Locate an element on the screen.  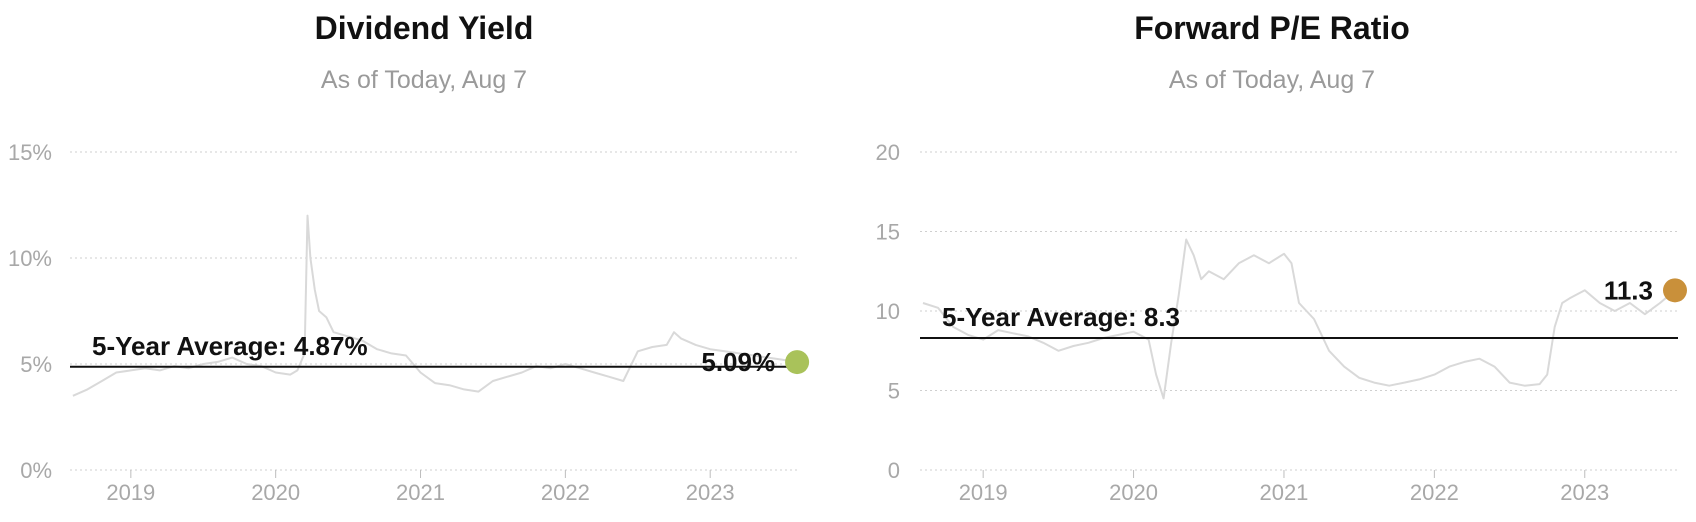
y-tick-label: 10% is located at coordinates (30, 258).